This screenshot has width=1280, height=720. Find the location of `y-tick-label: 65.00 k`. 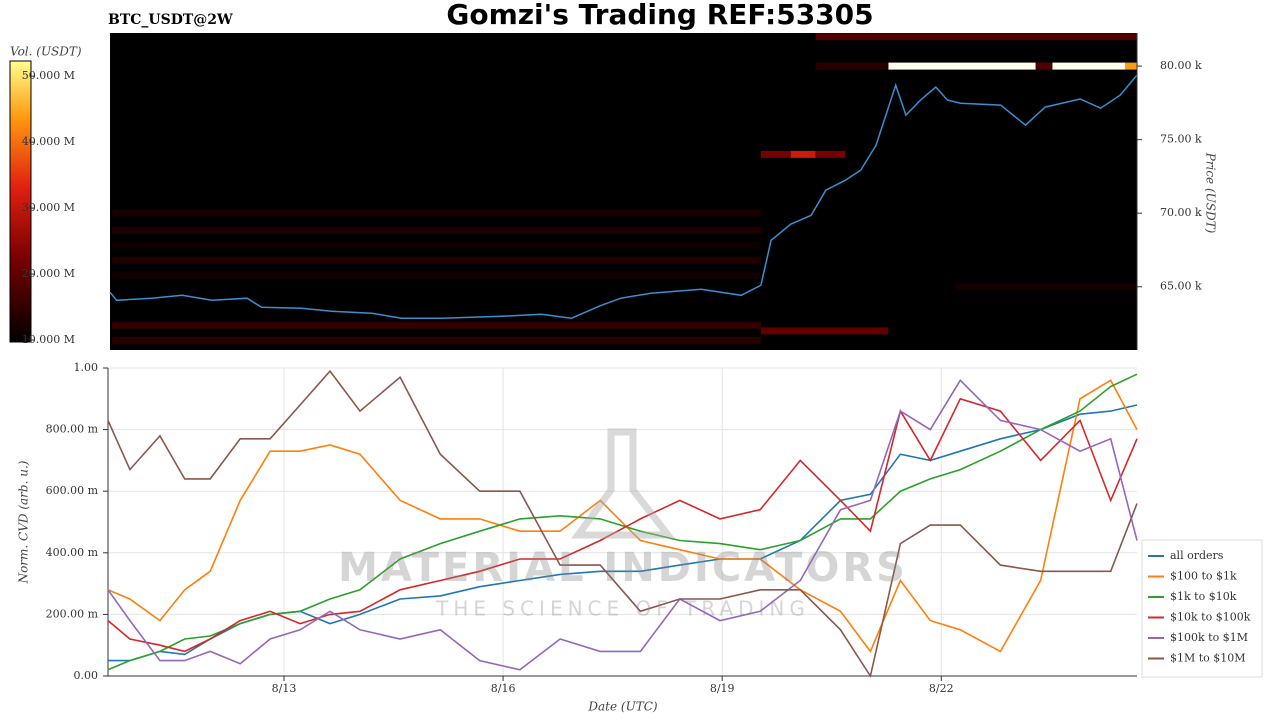

y-tick-label: 65.00 k is located at coordinates (1181, 286).